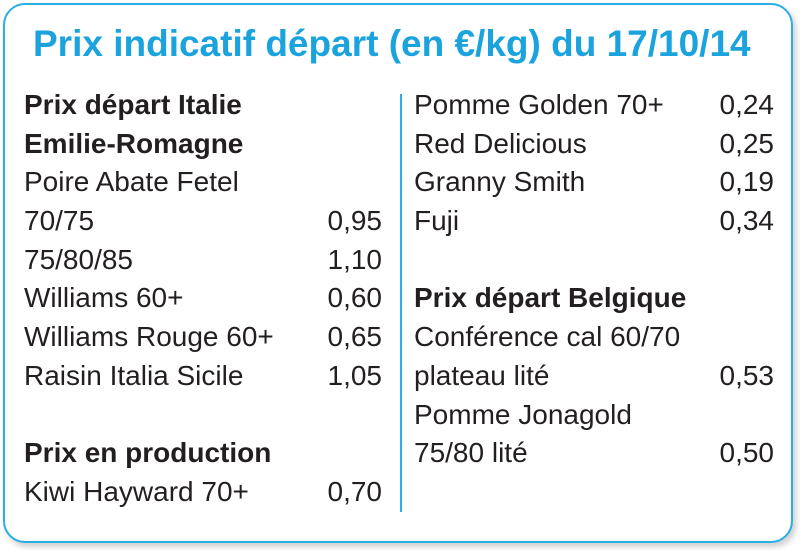  What do you see at coordinates (594, 453) in the screenshot?
I see `price-row: 75/80 lité 0,50` at bounding box center [594, 453].